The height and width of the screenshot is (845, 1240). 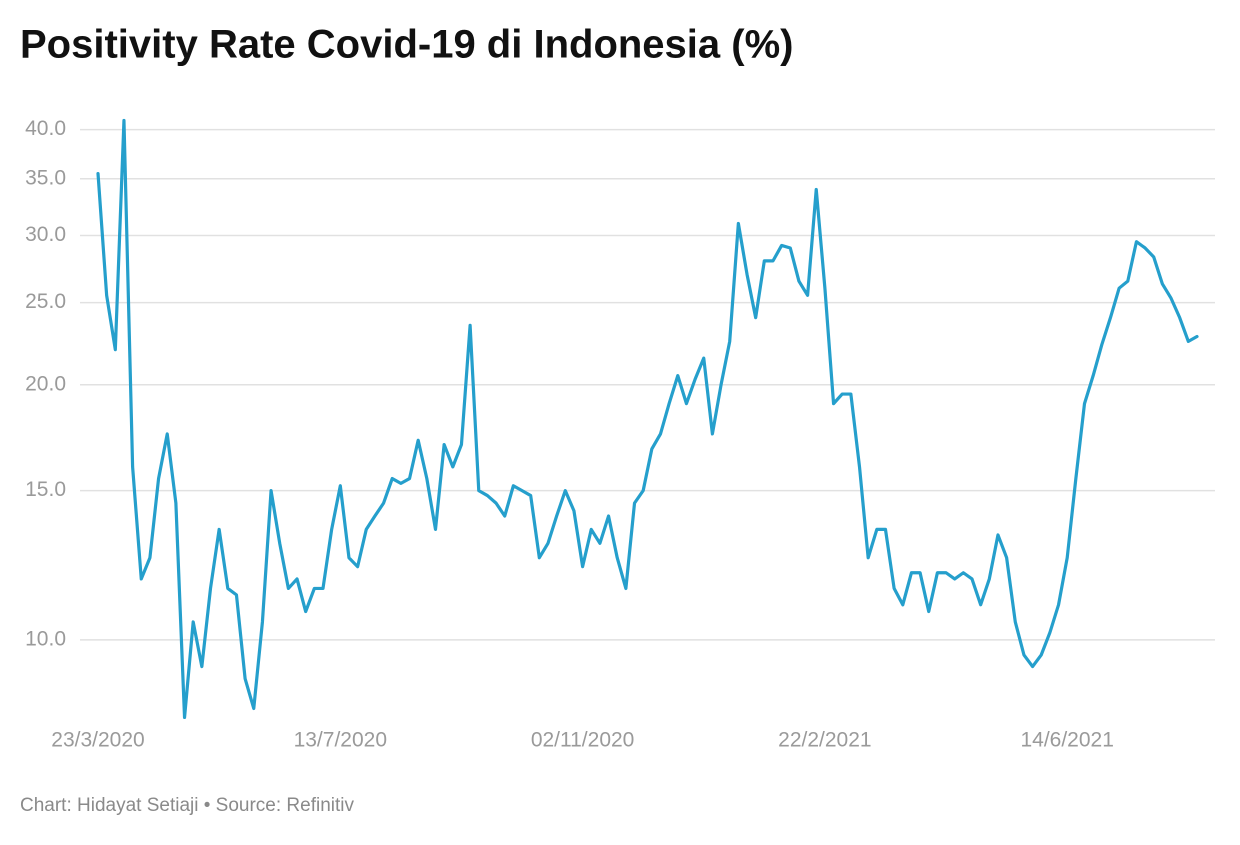 What do you see at coordinates (45, 301) in the screenshot?
I see `y-tick-label: 25.0` at bounding box center [45, 301].